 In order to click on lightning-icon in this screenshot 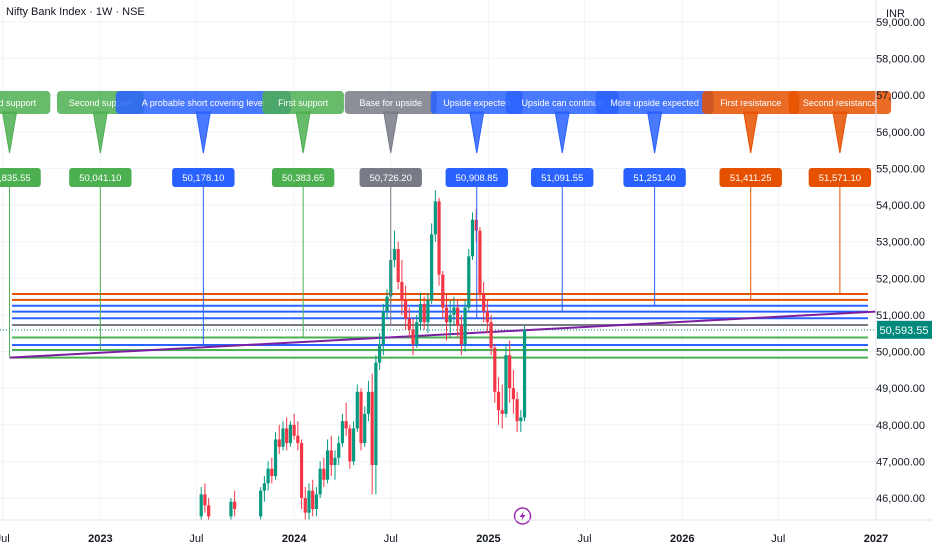, I will do `click(522, 516)`.